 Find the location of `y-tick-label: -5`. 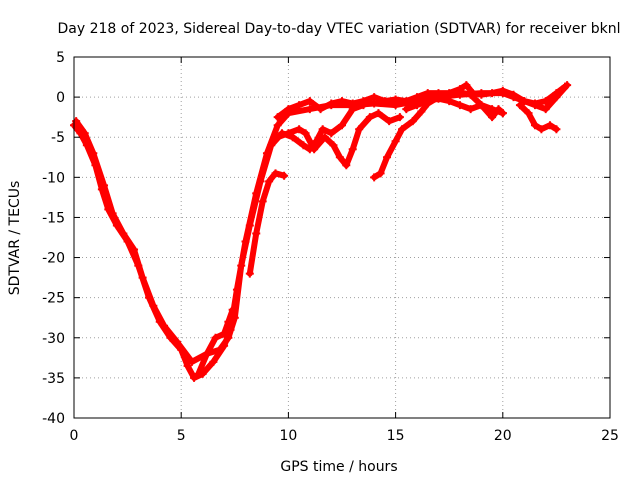

y-tick-label: -5 is located at coordinates (58, 138).